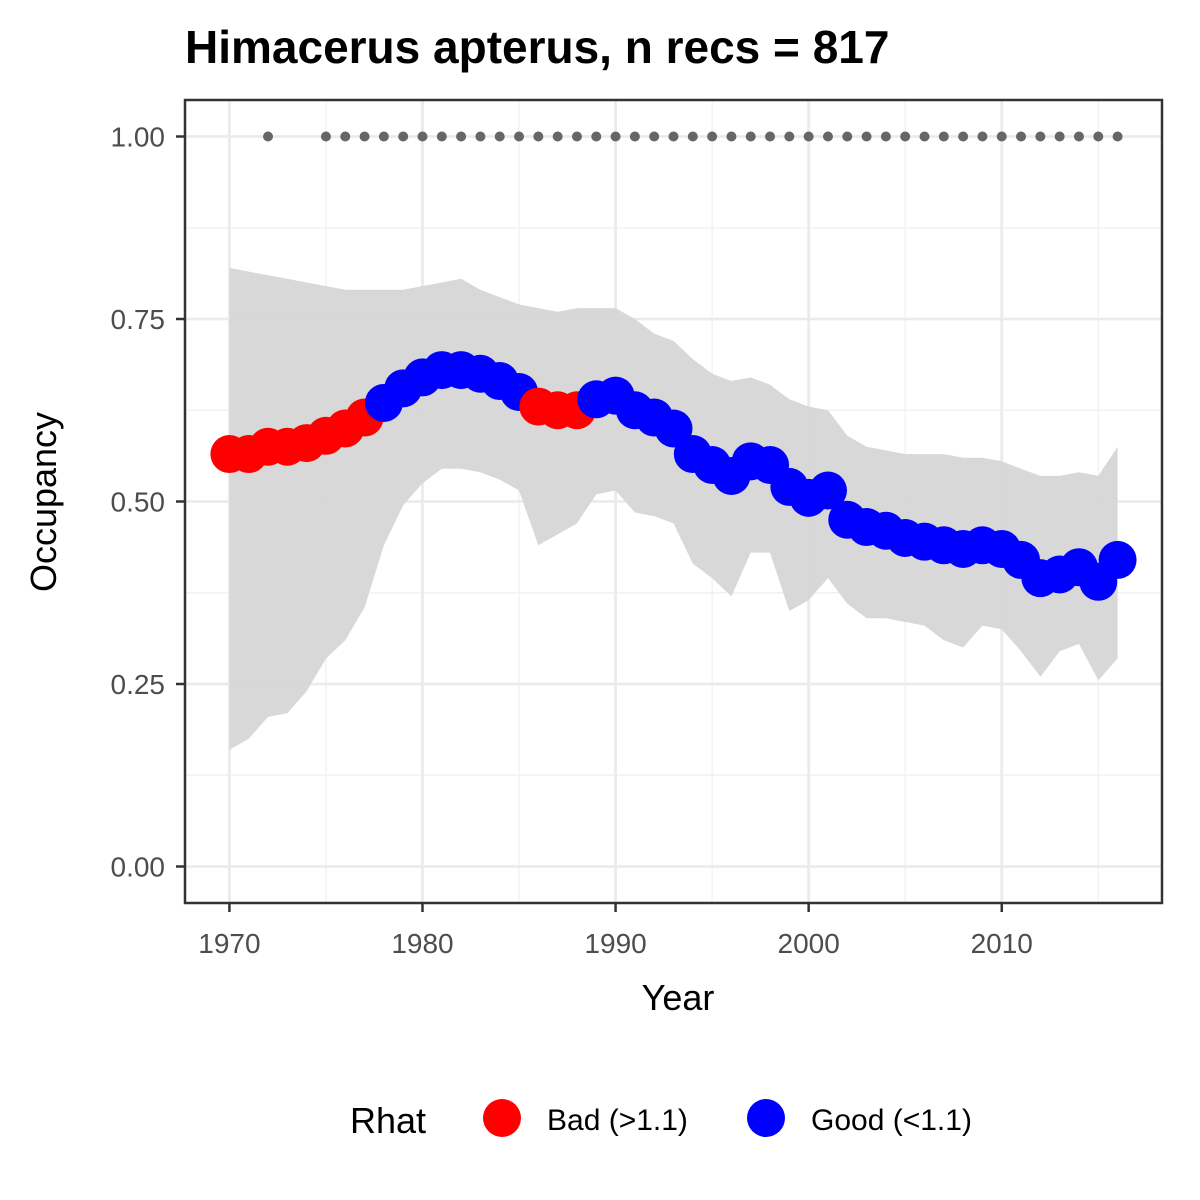 Image resolution: width=1200 pixels, height=1200 pixels. I want to click on x-axis-title: Year, so click(678, 997).